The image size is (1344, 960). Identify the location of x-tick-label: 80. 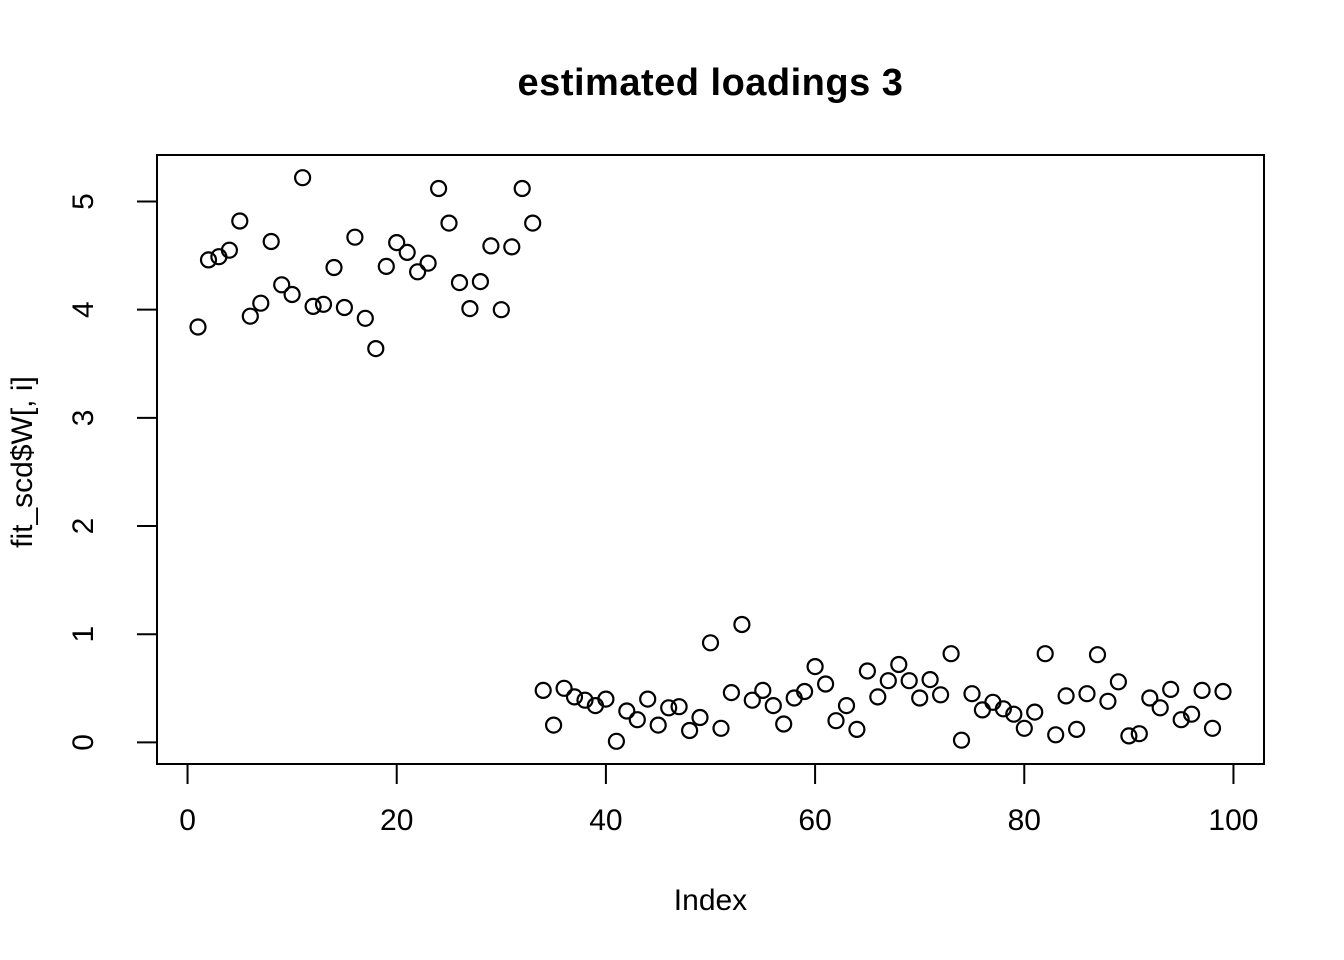
(1024, 820).